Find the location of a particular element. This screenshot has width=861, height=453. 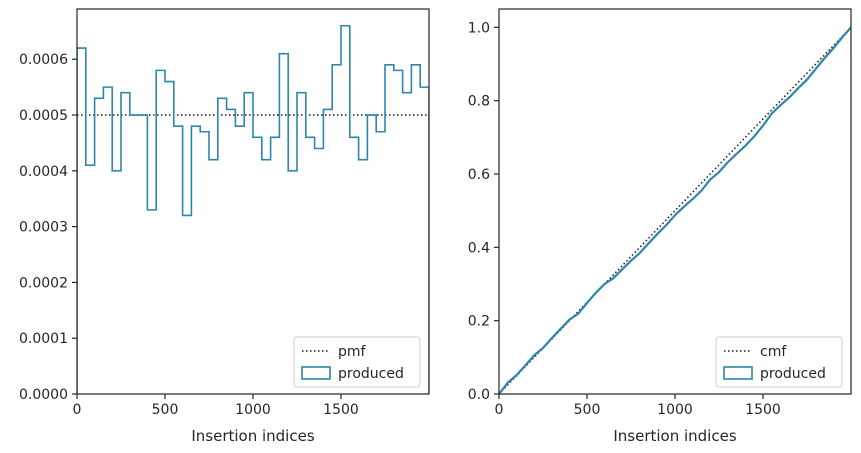

legend-label-pmf: pmf is located at coordinates (352, 352).